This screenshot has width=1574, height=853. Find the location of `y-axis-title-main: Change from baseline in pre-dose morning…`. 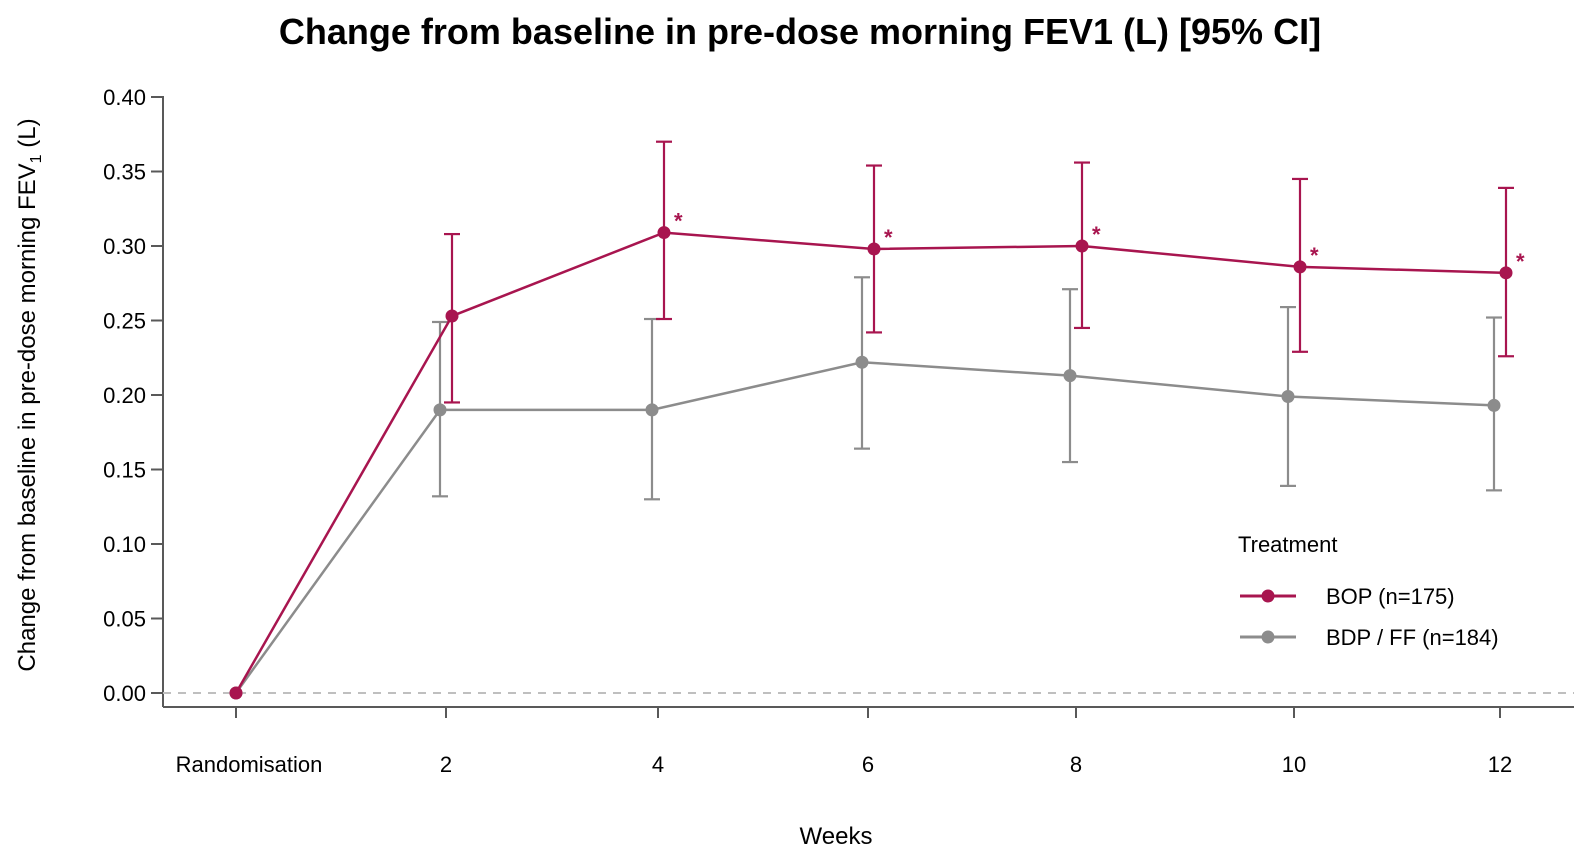

y-axis-title-main: Change from baseline in pre-dose morning… is located at coordinates (27, 417).